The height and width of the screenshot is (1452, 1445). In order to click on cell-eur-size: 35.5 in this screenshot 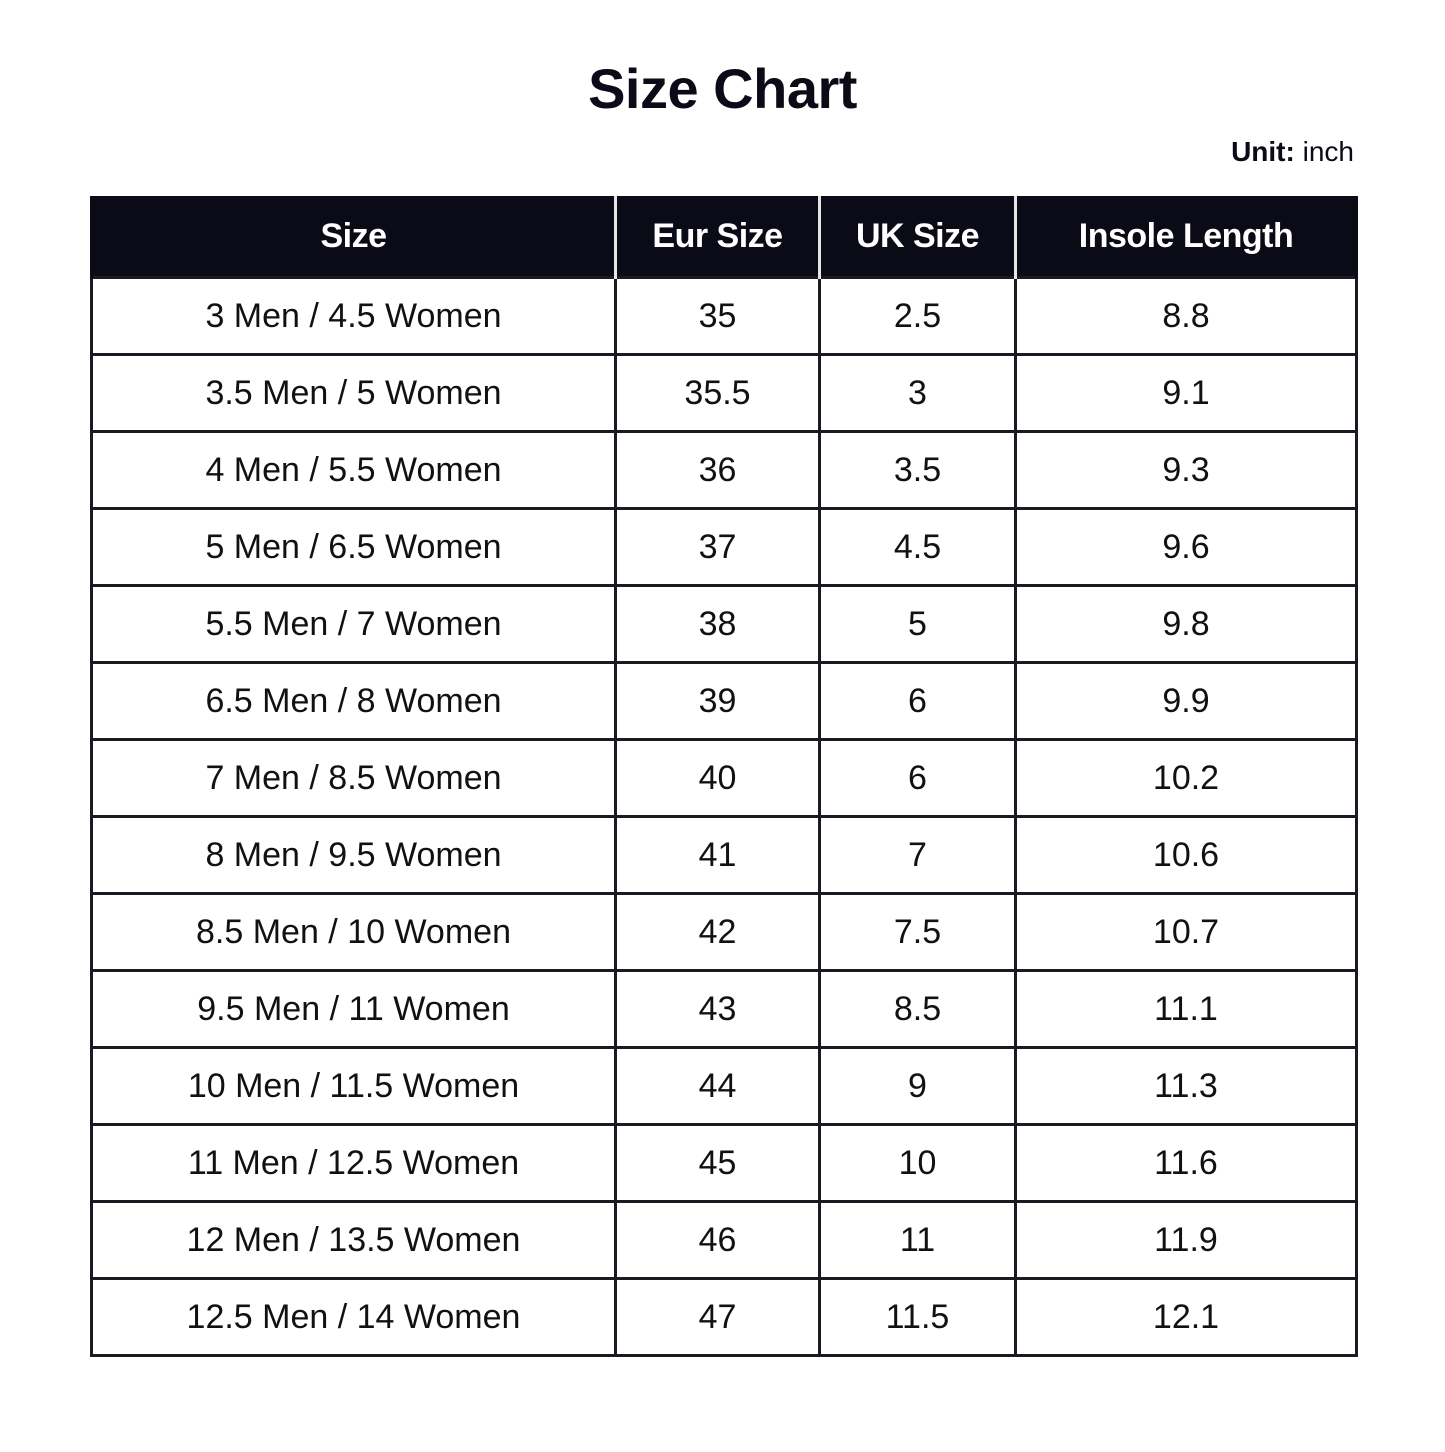, I will do `click(717, 393)`.